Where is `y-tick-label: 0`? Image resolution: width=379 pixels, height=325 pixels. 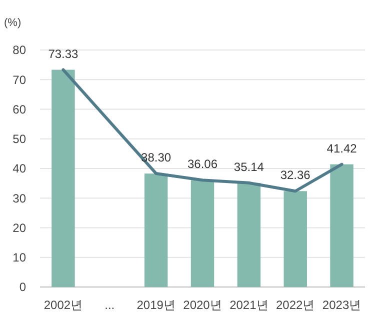 y-tick-label: 0 is located at coordinates (22, 287).